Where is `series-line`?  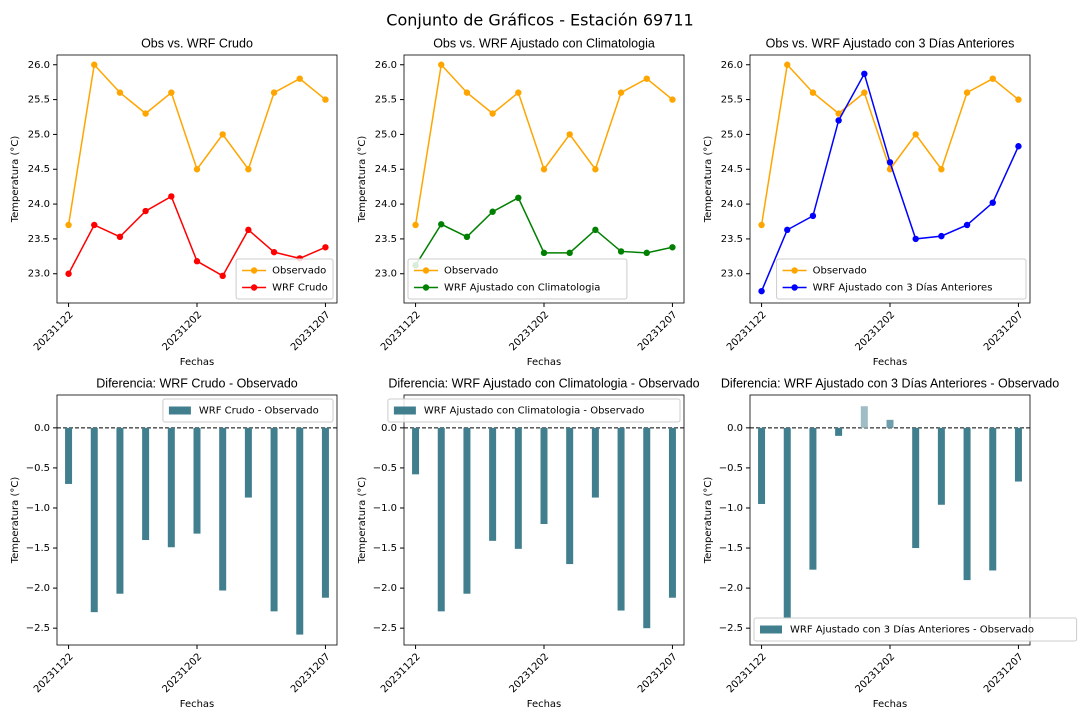 series-line is located at coordinates (196, 144).